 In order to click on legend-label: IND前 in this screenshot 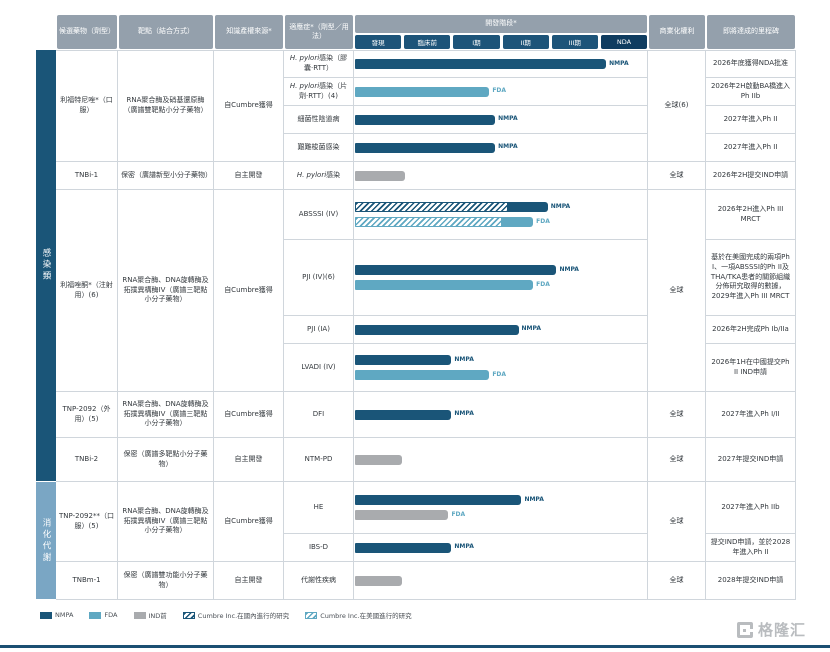, I will do `click(157, 616)`.